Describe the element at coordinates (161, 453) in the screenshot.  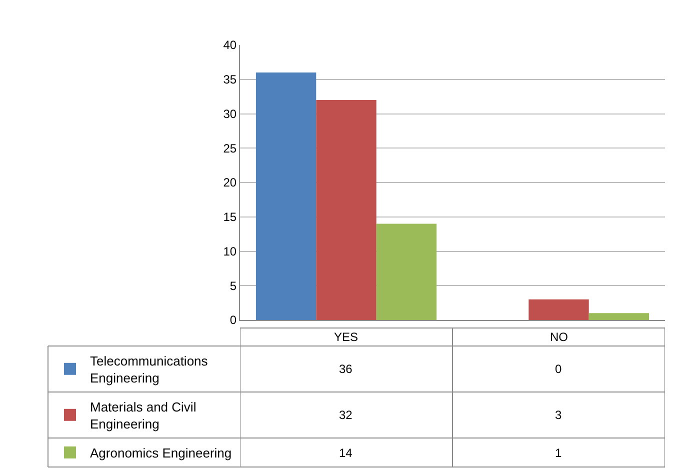
I see `legend-label: Agronomics Engineering` at that location.